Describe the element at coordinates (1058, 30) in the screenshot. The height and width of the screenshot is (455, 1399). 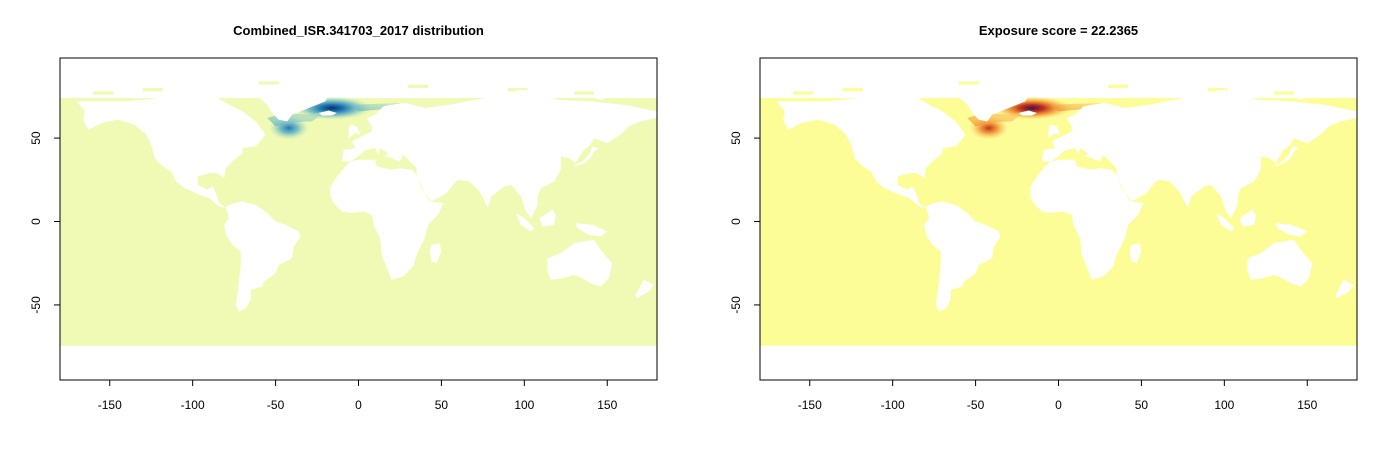
I see `panel-title: Exposure score = 22.2365` at that location.